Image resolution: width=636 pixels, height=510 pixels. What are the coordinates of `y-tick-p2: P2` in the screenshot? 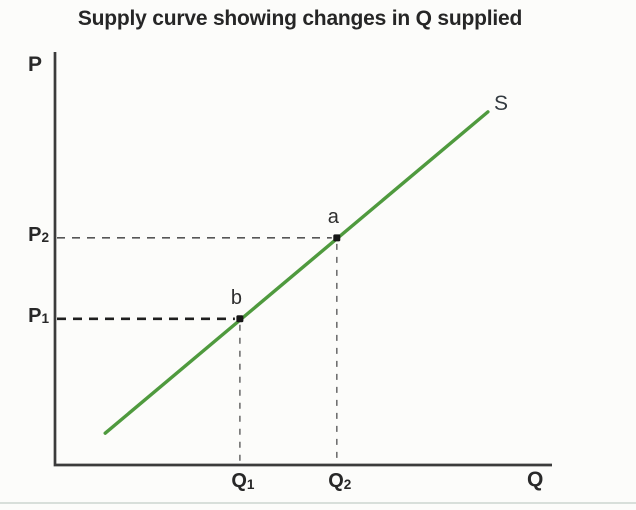 It's located at (28, 235).